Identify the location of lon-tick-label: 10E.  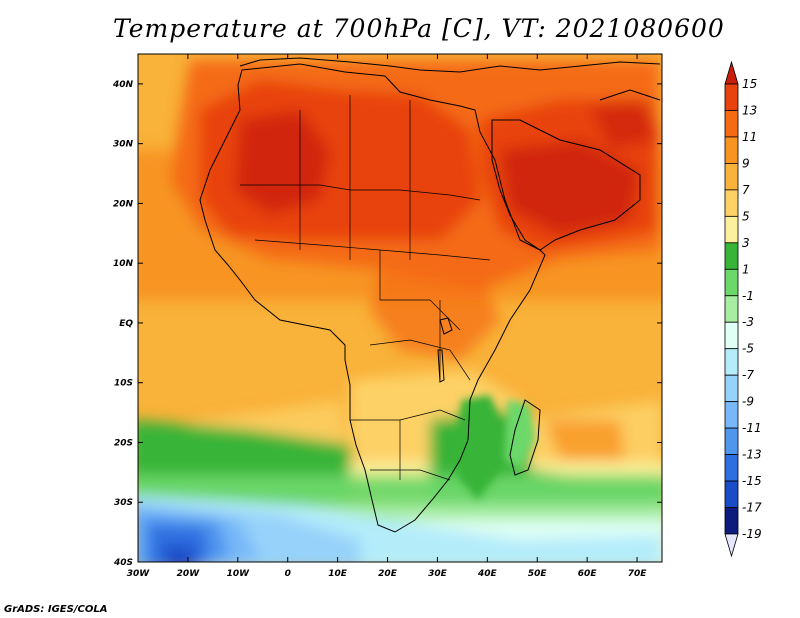
(338, 574).